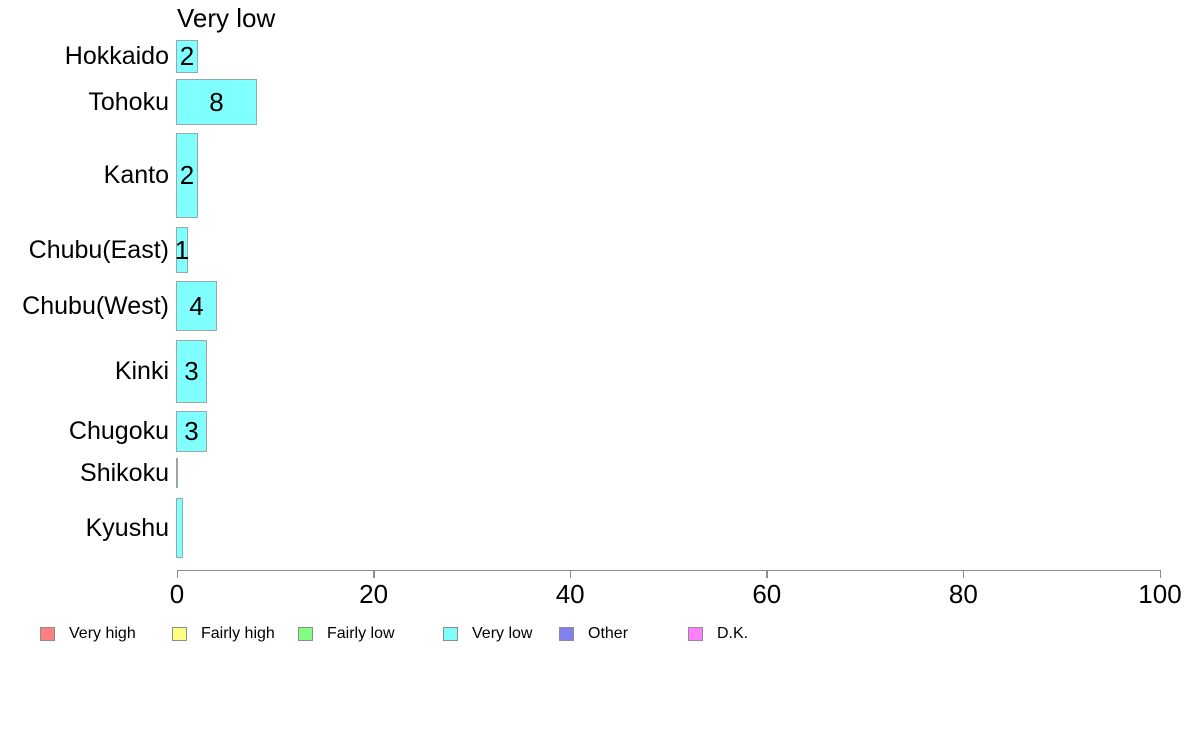 This screenshot has width=1188, height=736. I want to click on chart-row: Chubu(West) 4, so click(594, 306).